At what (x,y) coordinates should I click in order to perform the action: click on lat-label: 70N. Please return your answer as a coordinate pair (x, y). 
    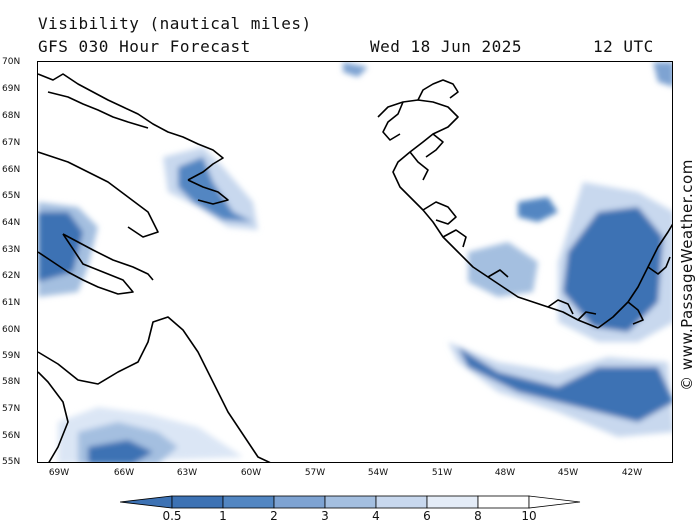
    Looking at the image, I should click on (11, 62).